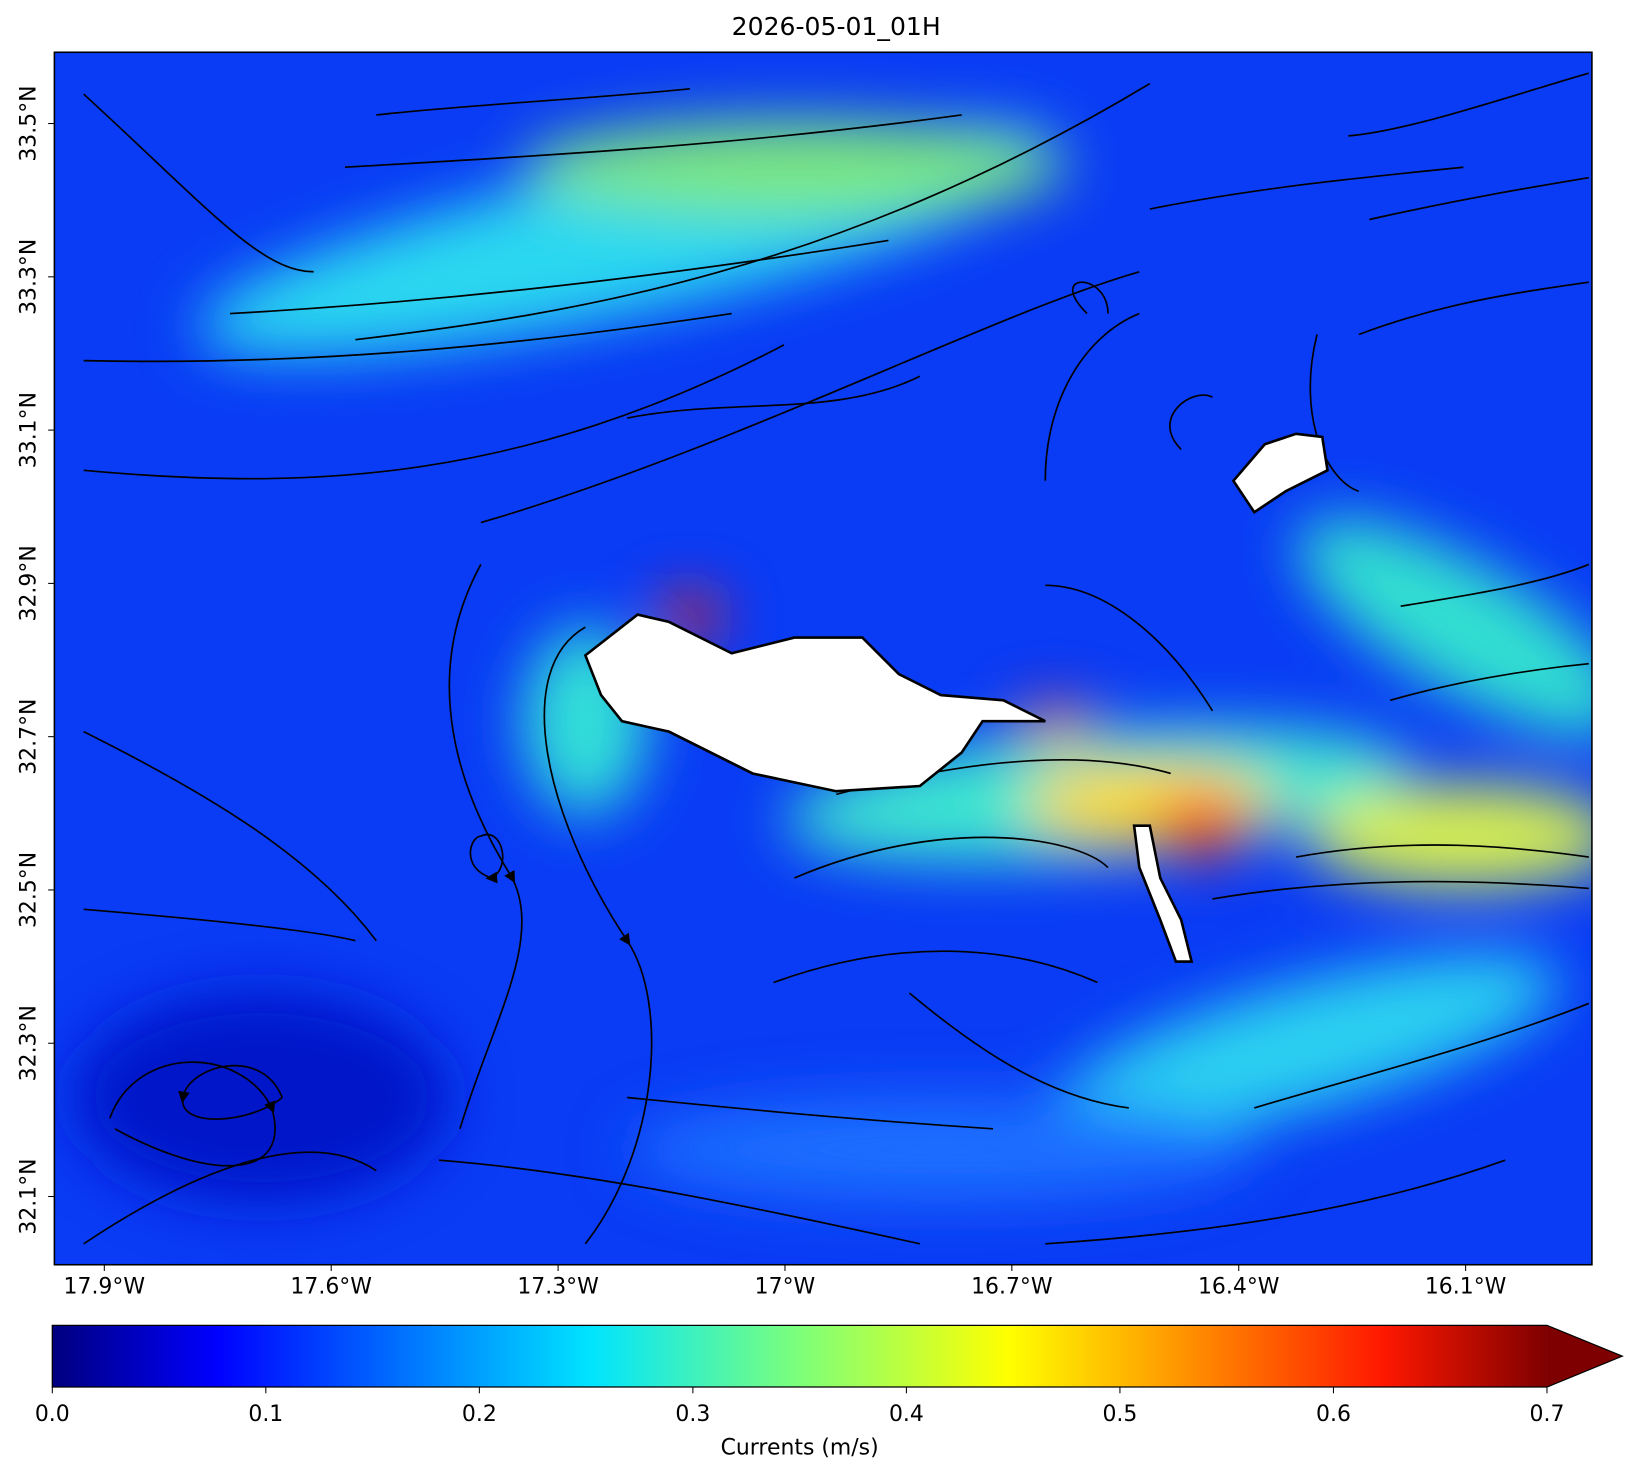 The image size is (1639, 1483). I want to click on x-tick-label: 17°W, so click(785, 1287).